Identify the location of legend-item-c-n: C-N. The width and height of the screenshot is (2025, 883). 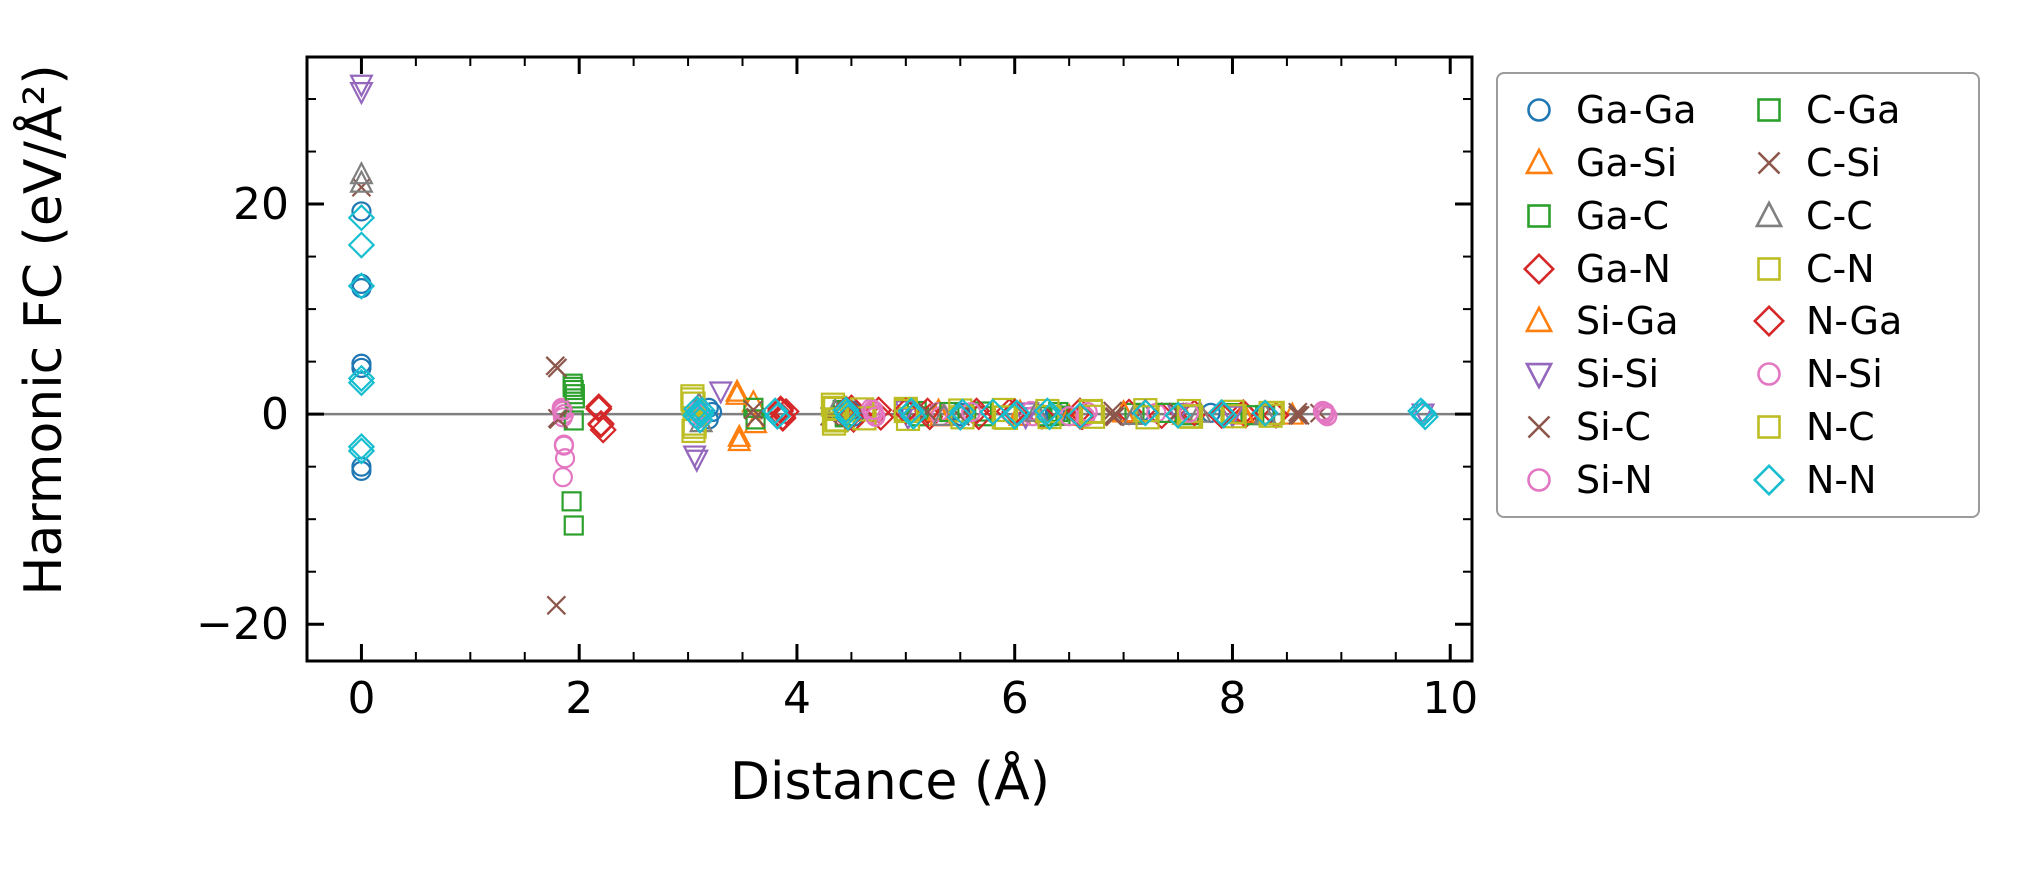
(1857, 268).